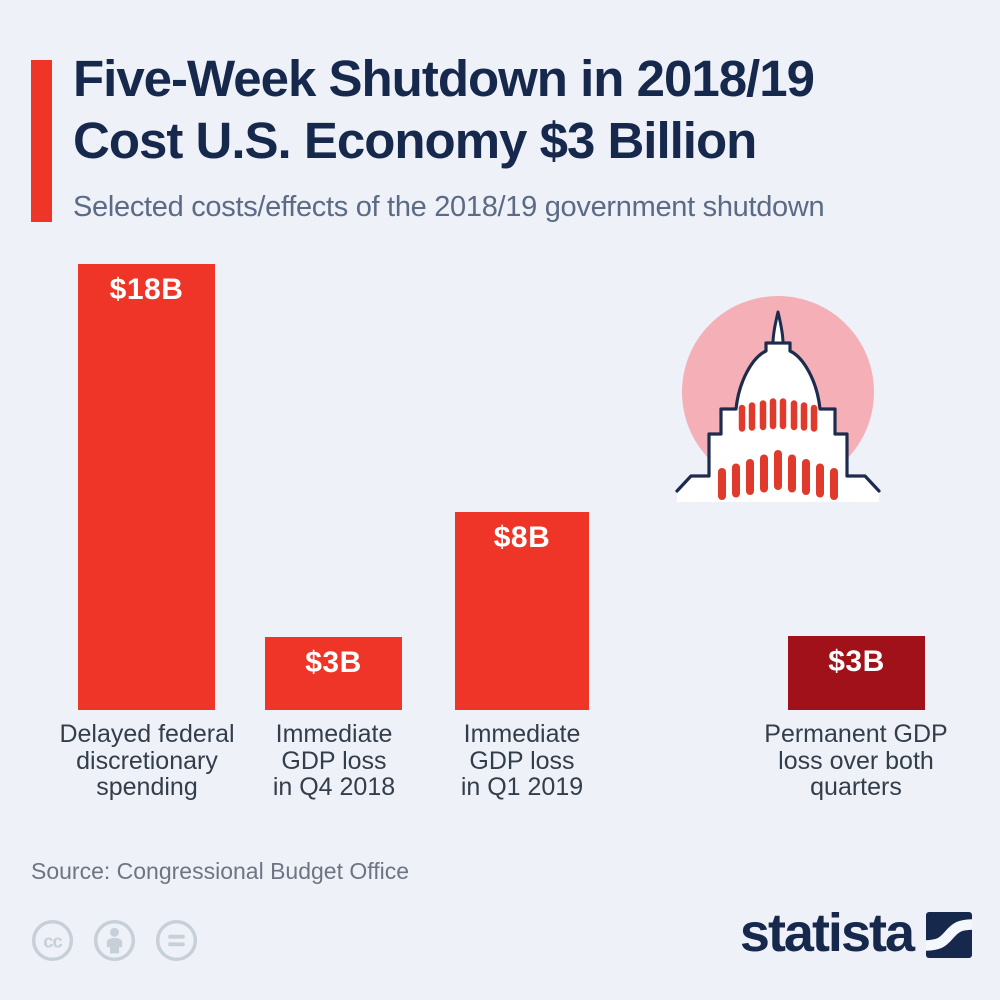  Describe the element at coordinates (778, 415) in the screenshot. I see `capitol-windows-upper` at that location.